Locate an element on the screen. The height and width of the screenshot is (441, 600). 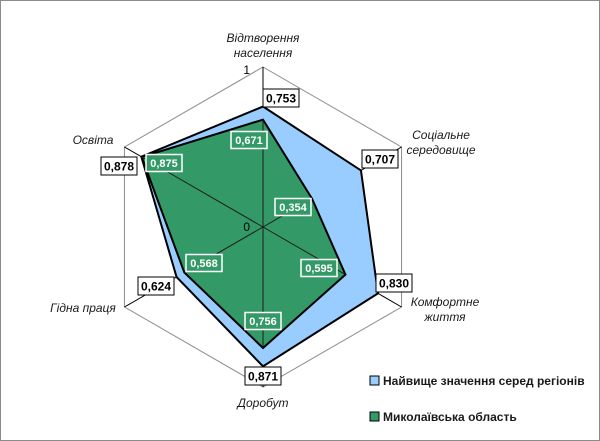
axis-title-1: Відтворення населення is located at coordinates (264, 45).